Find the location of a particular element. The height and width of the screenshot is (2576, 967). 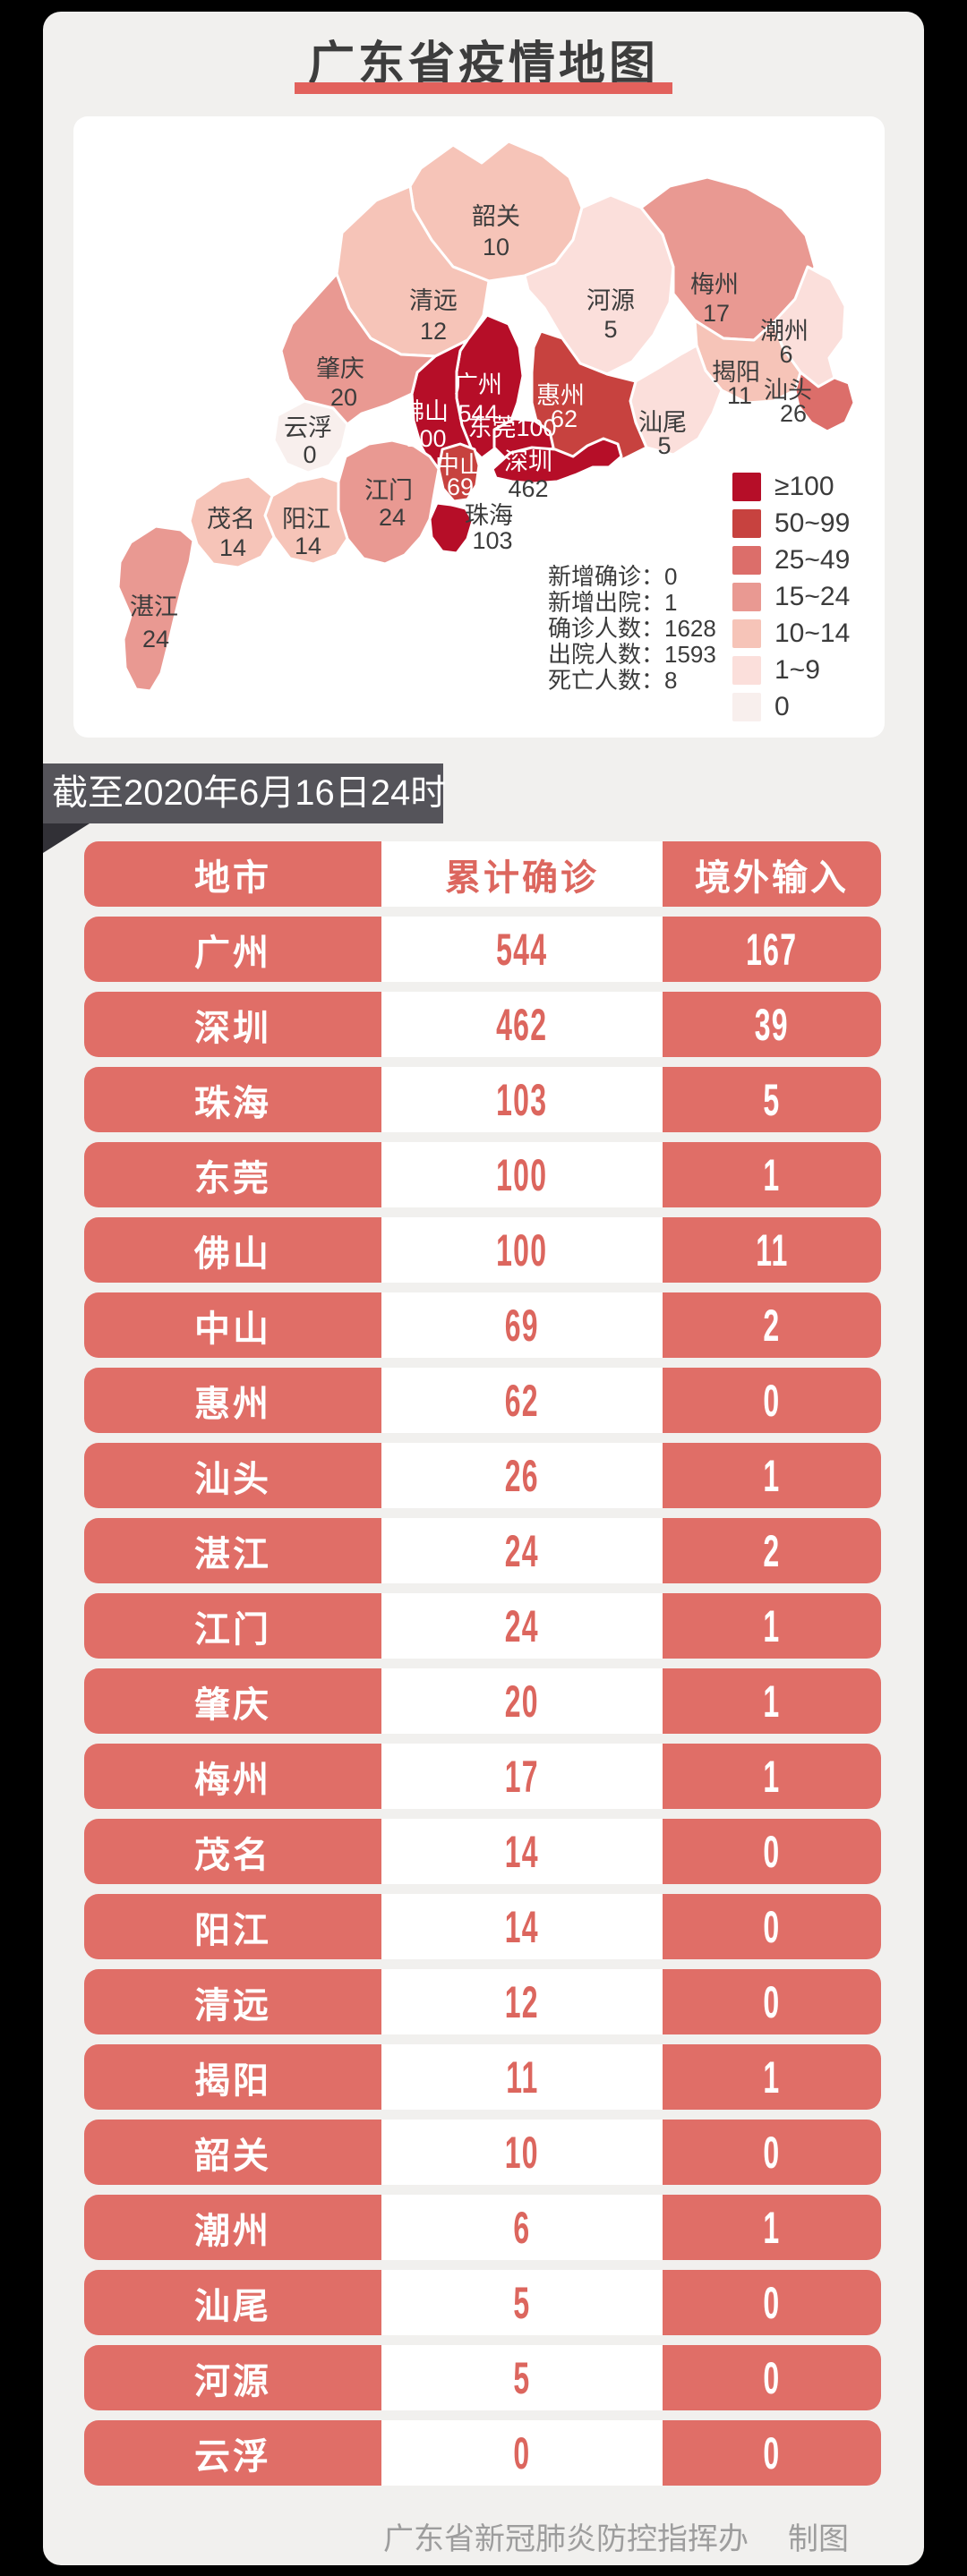

header-city: 地市 is located at coordinates (232, 874).